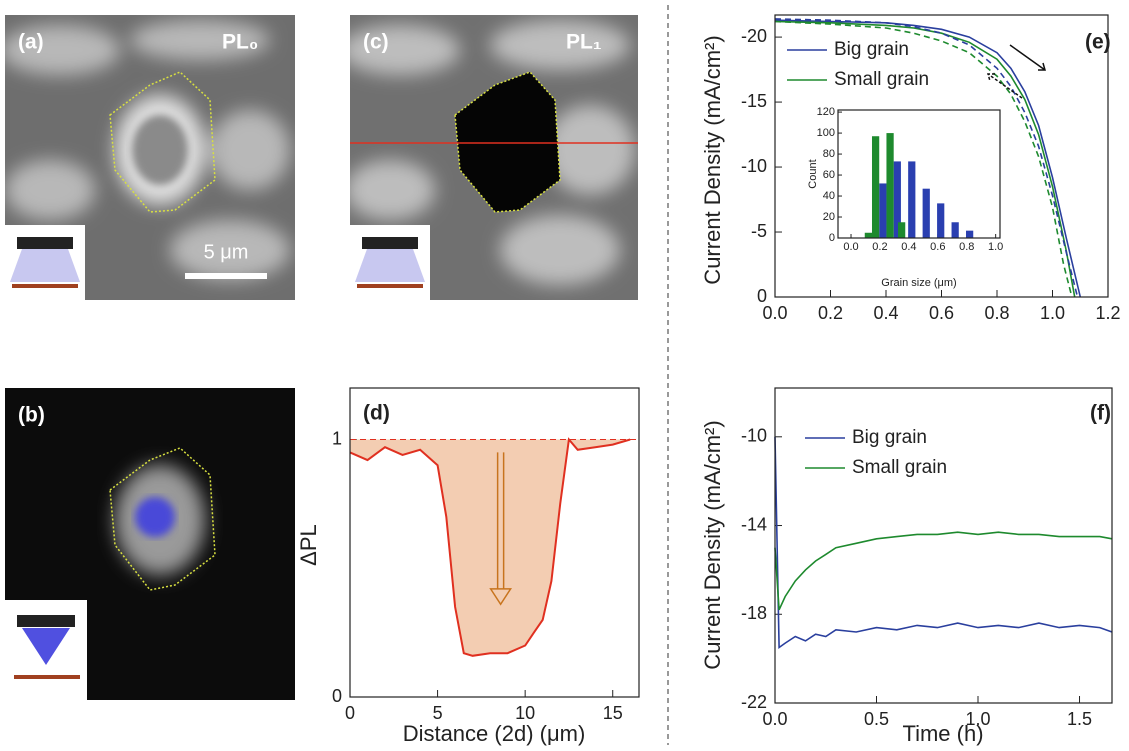 This screenshot has height=751, width=1129. I want to click on panel-label: (a), so click(31, 42).